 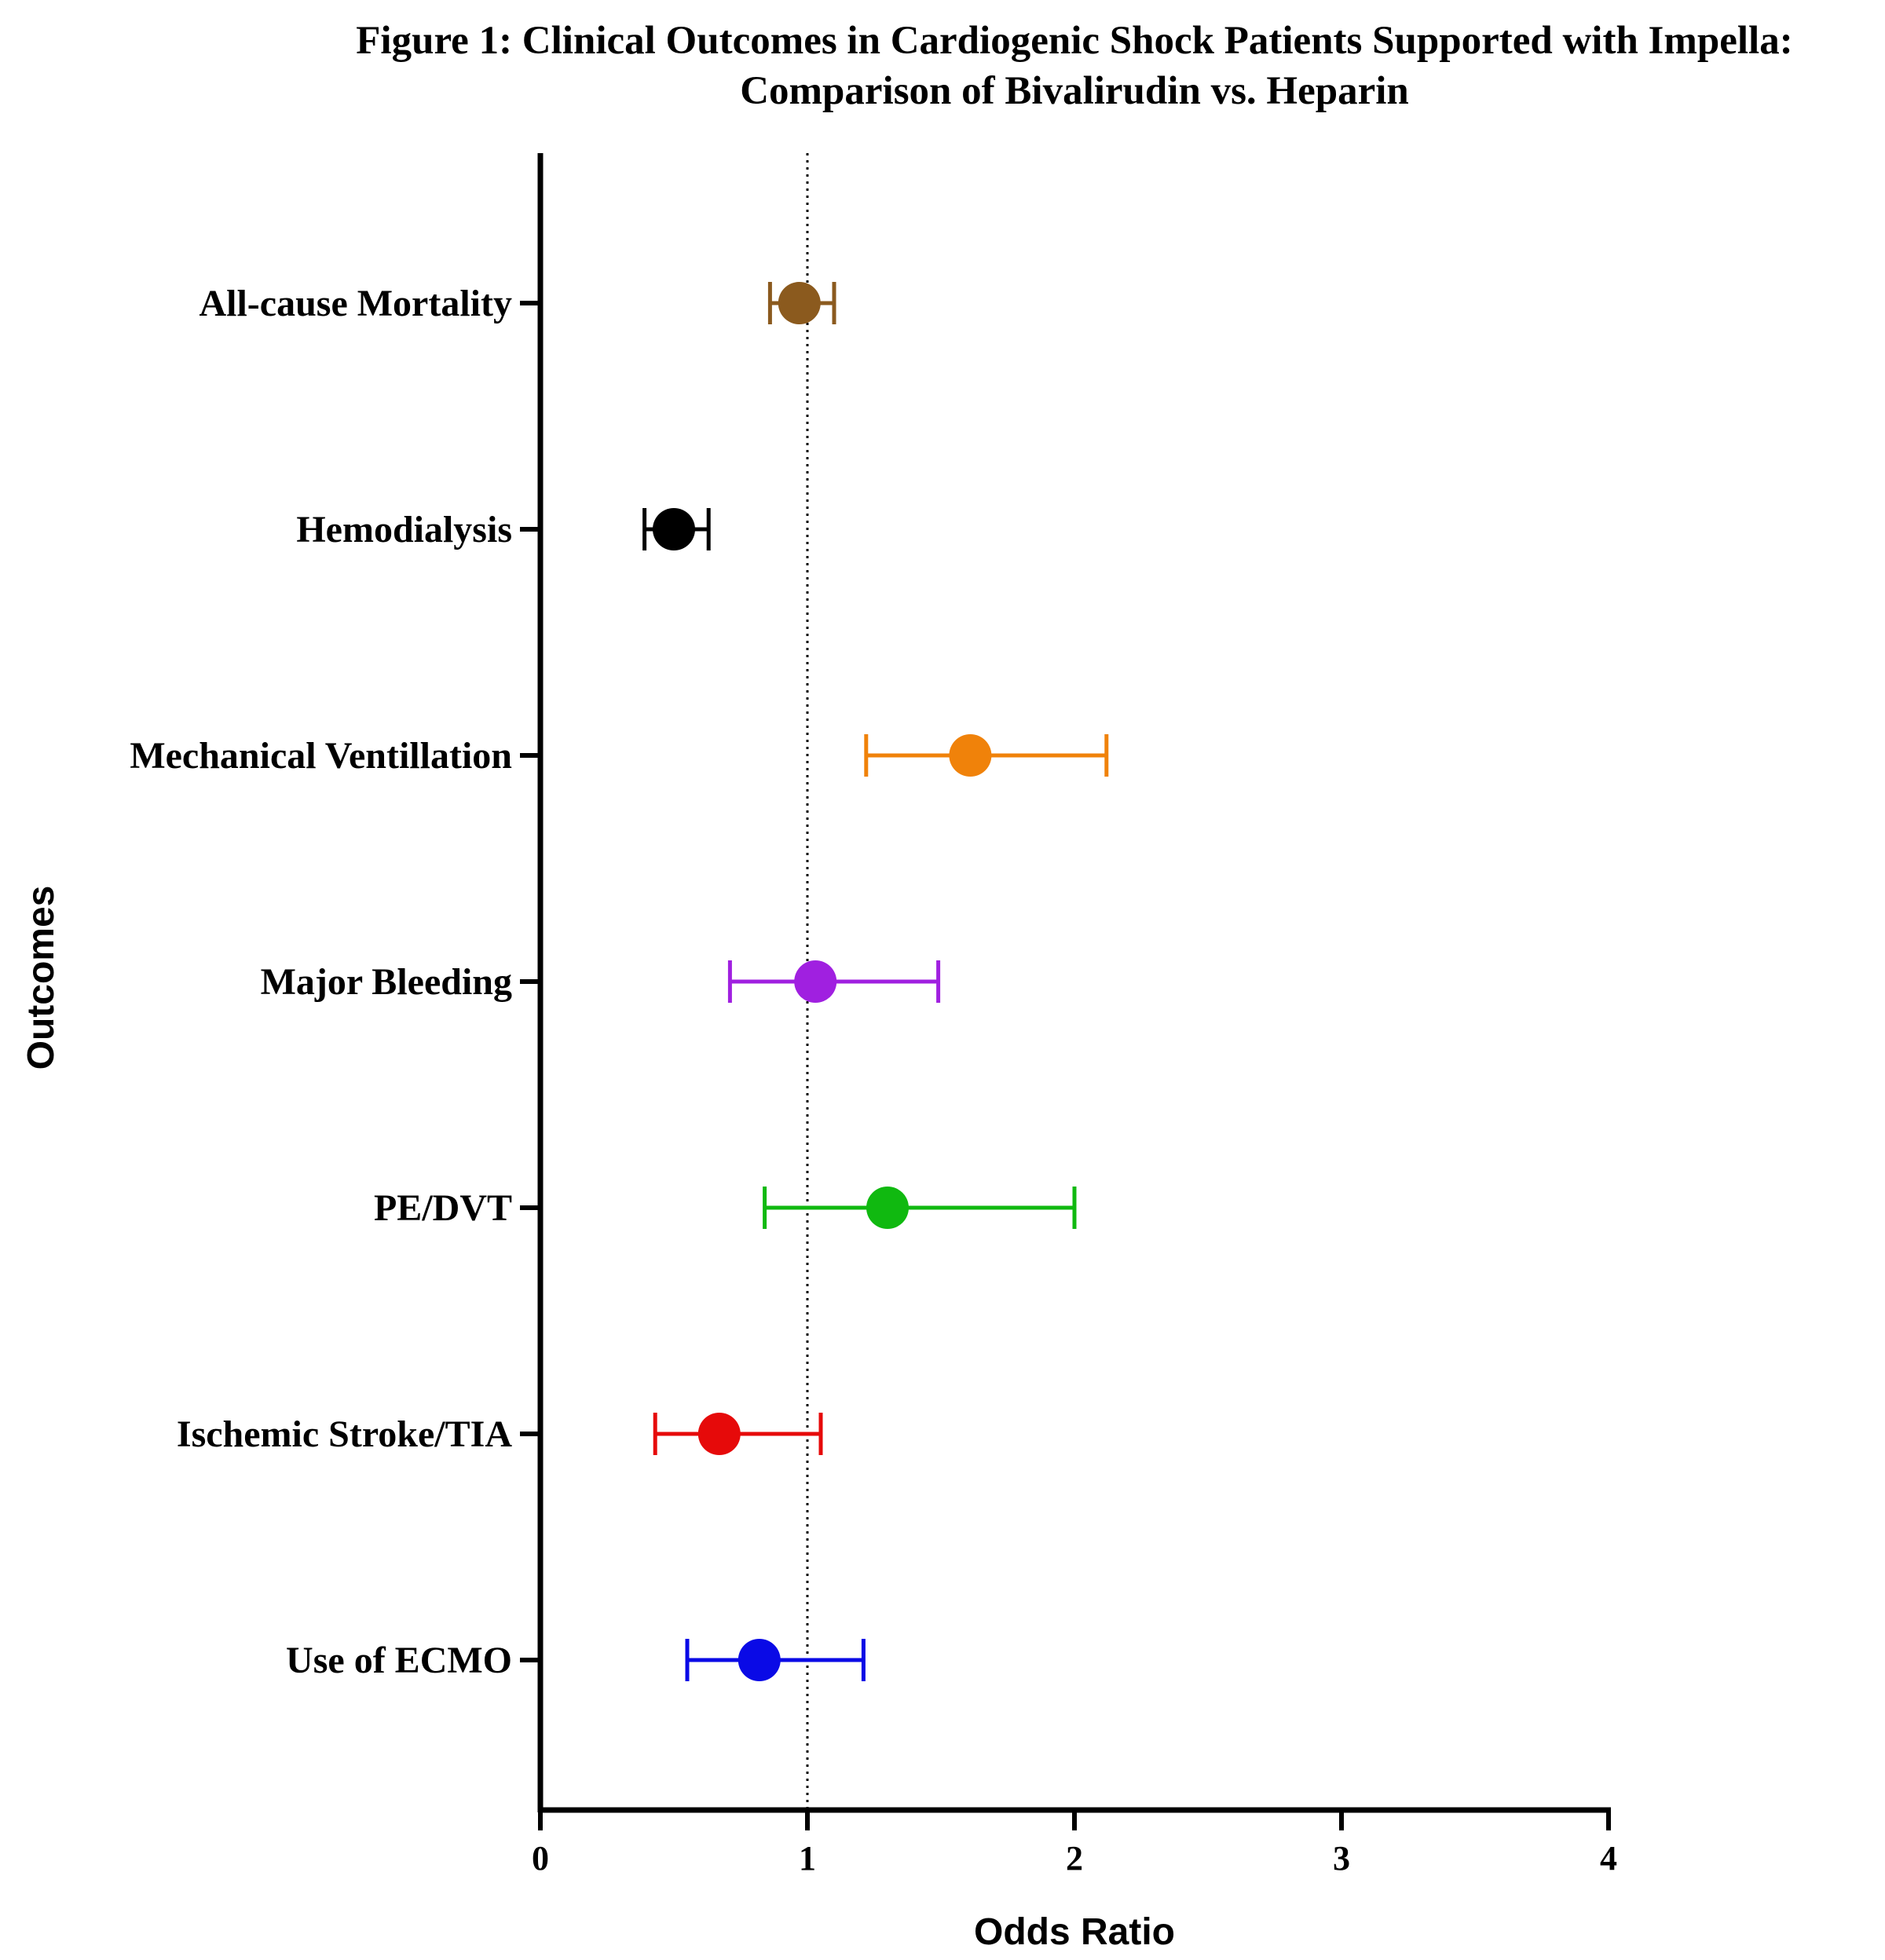 What do you see at coordinates (1341, 1858) in the screenshot?
I see `x-tick-label: 3` at bounding box center [1341, 1858].